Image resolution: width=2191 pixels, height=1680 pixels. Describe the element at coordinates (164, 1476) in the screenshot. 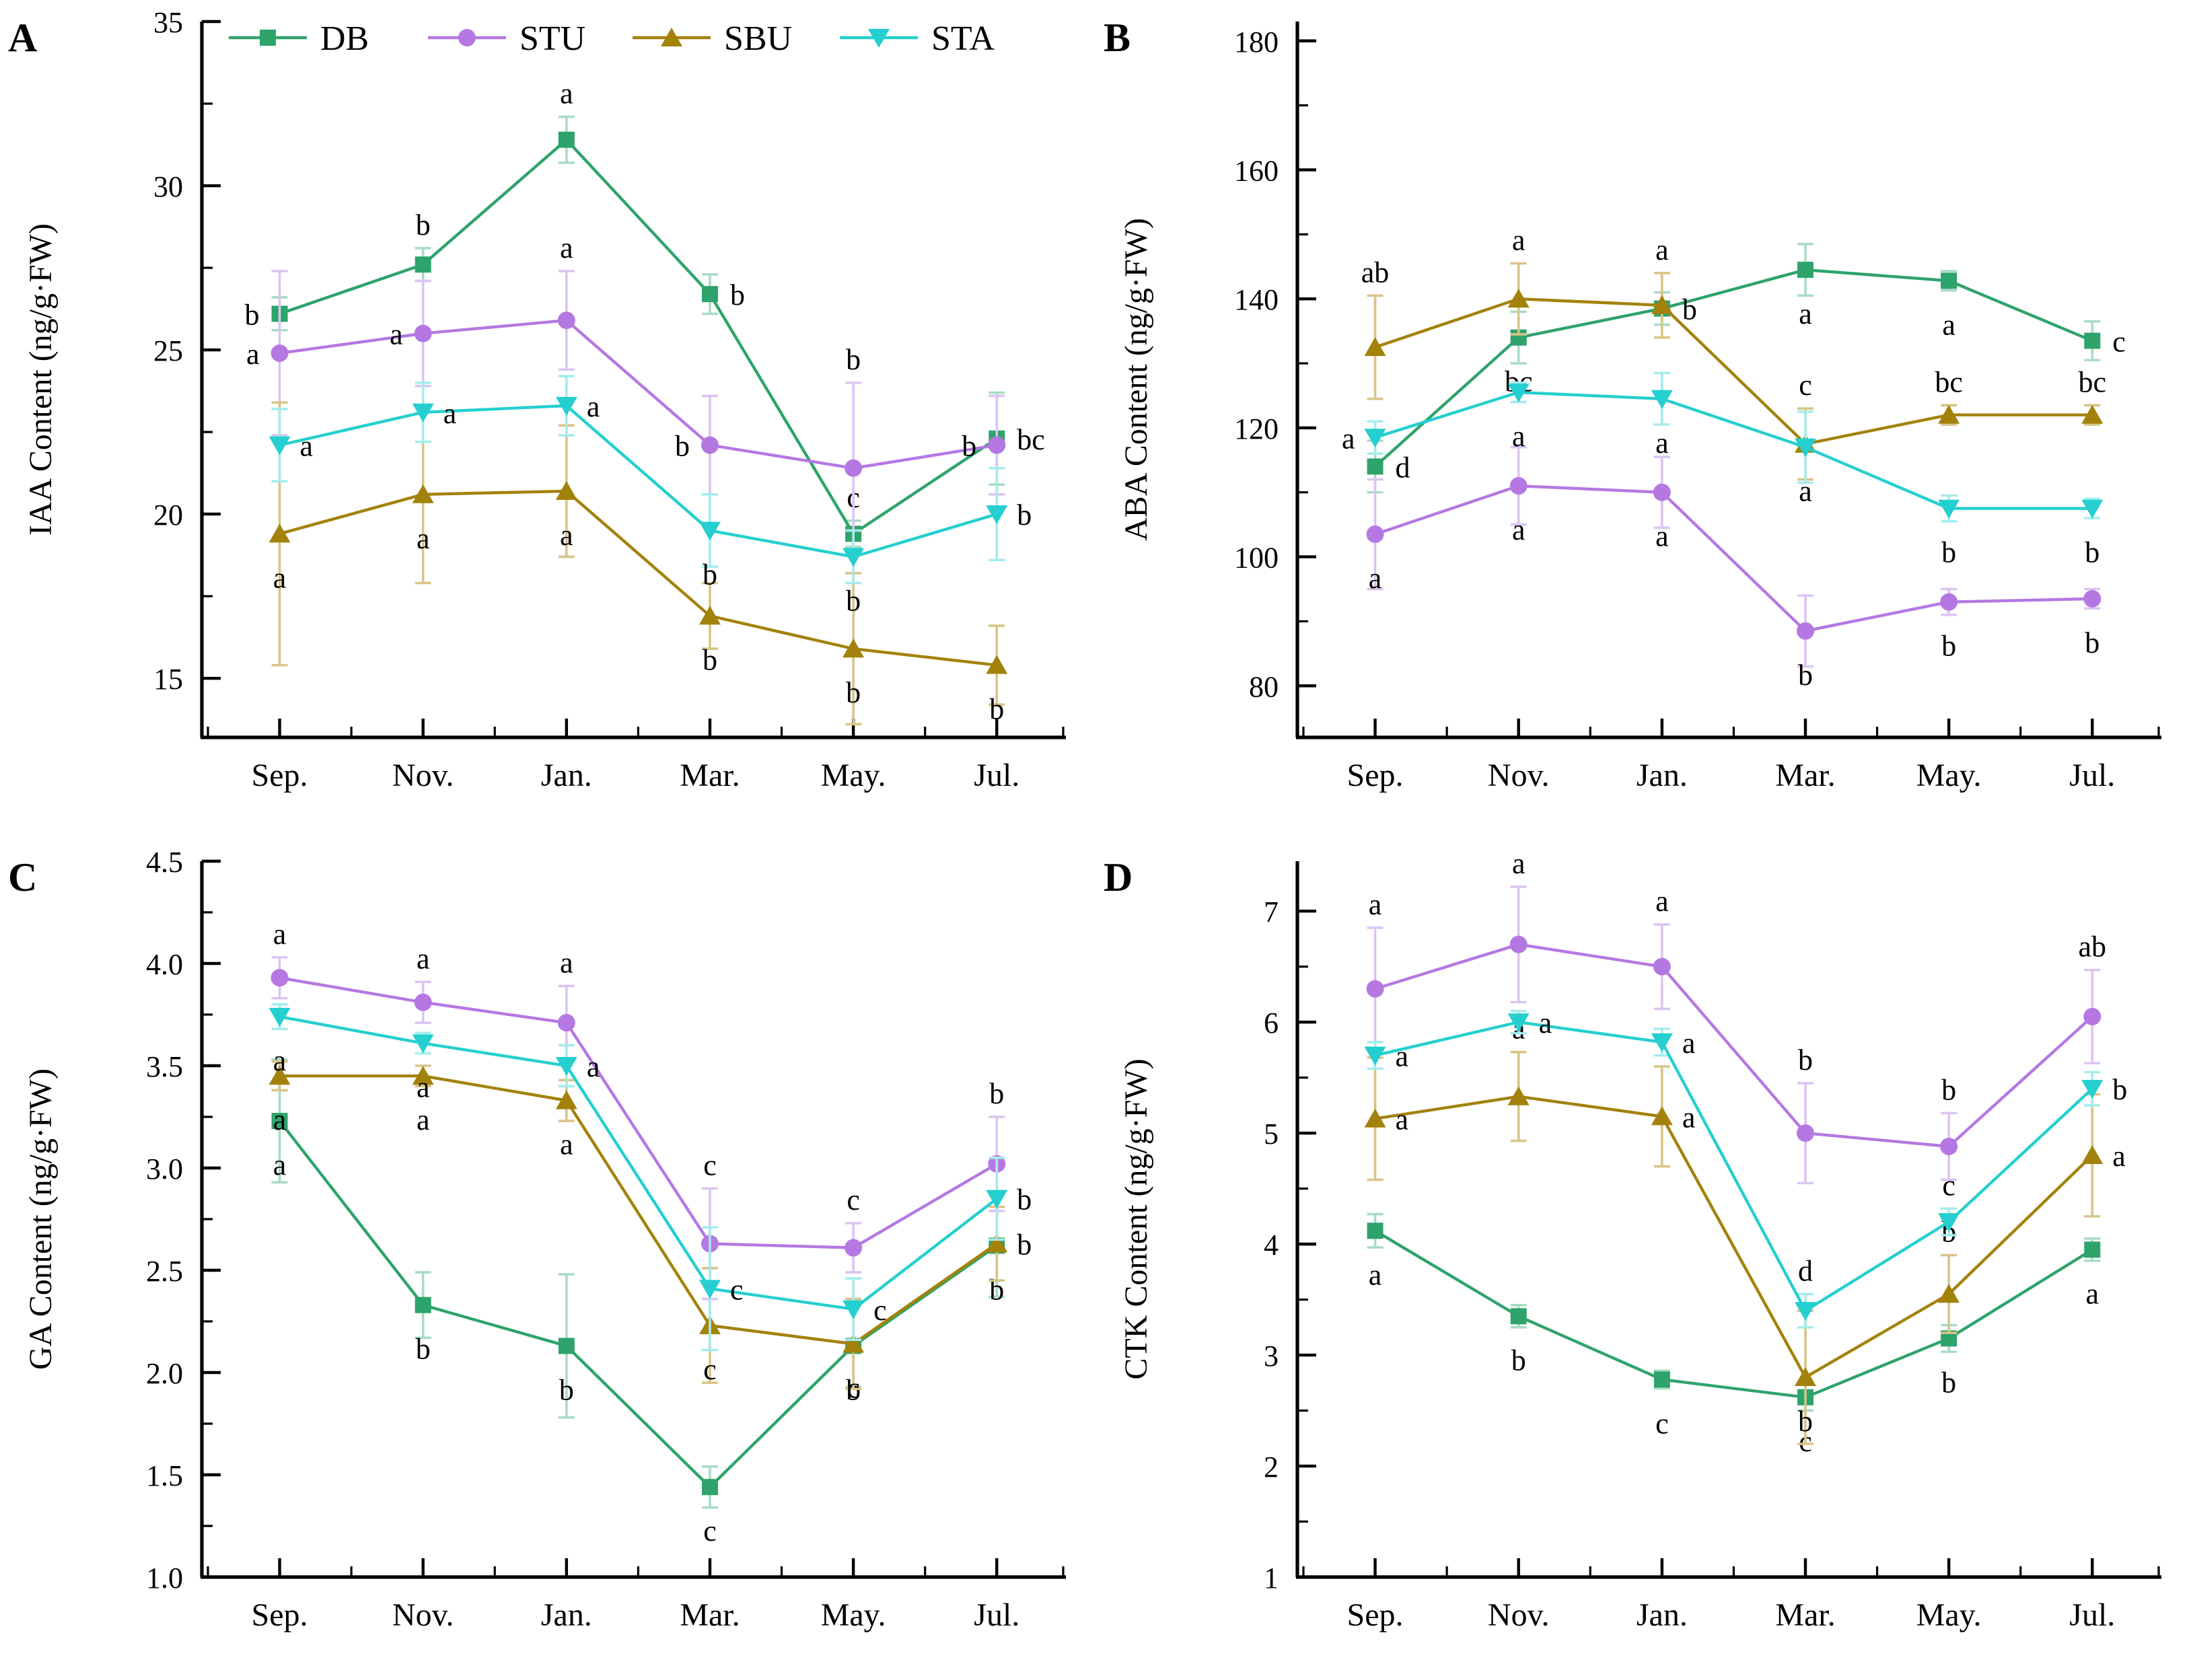

I see `y-tick-label: 1.5` at that location.